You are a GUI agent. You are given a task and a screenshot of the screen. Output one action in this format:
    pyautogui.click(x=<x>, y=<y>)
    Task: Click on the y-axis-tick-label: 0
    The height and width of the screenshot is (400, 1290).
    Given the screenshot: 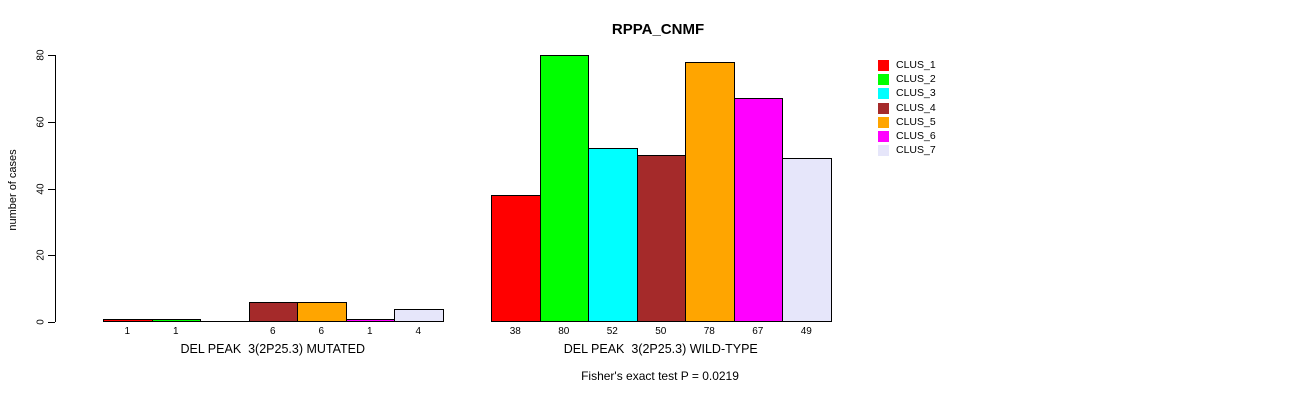 What is the action you would take?
    pyautogui.click(x=41, y=322)
    